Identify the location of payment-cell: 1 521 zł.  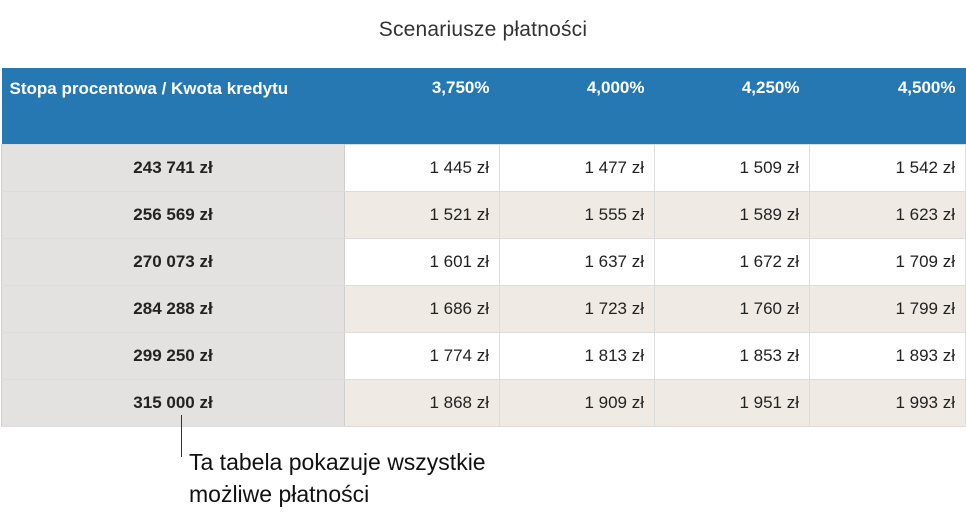
(422, 215).